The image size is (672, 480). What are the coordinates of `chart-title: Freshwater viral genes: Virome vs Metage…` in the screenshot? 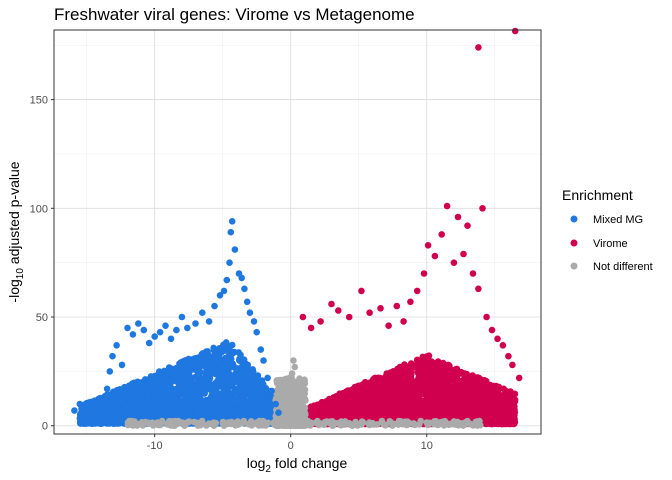 It's located at (234, 14).